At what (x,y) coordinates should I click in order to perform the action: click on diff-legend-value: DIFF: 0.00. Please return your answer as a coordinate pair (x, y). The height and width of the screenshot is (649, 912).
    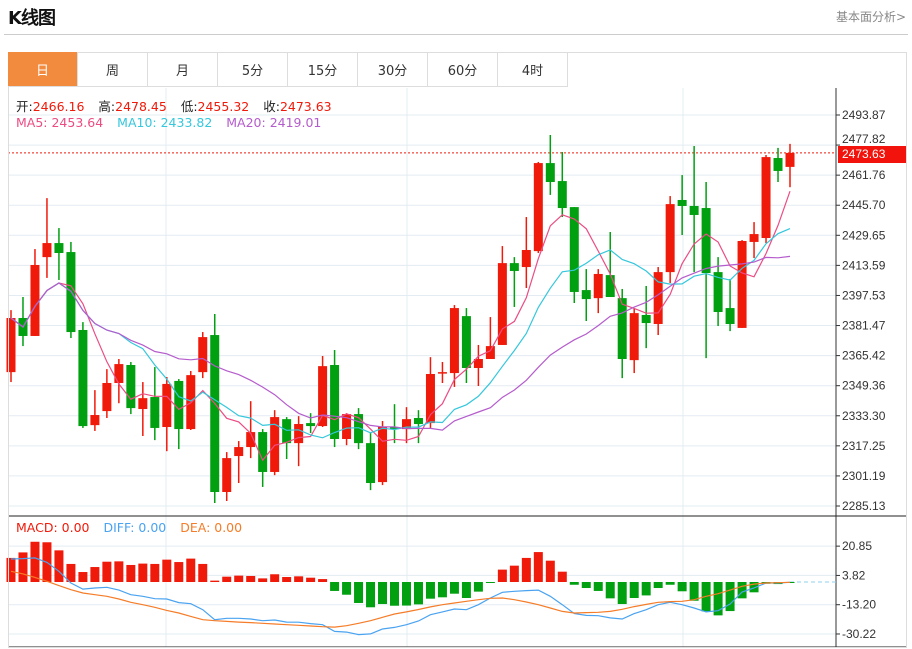
    Looking at the image, I should click on (135, 527).